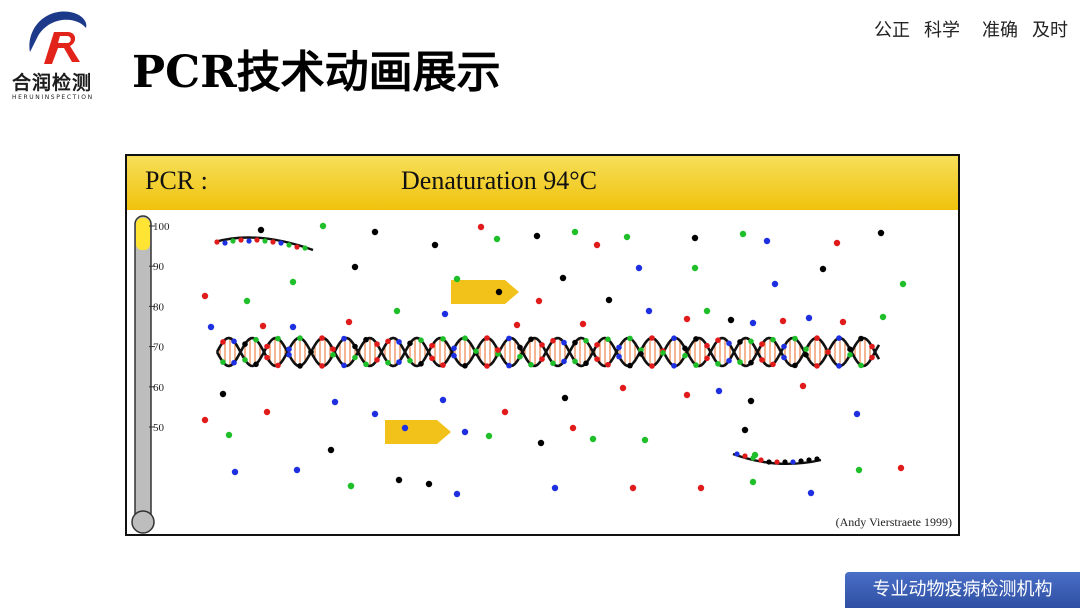 The width and height of the screenshot is (1080, 608). Describe the element at coordinates (143, 371) in the screenshot. I see `thermometer-tube` at that location.